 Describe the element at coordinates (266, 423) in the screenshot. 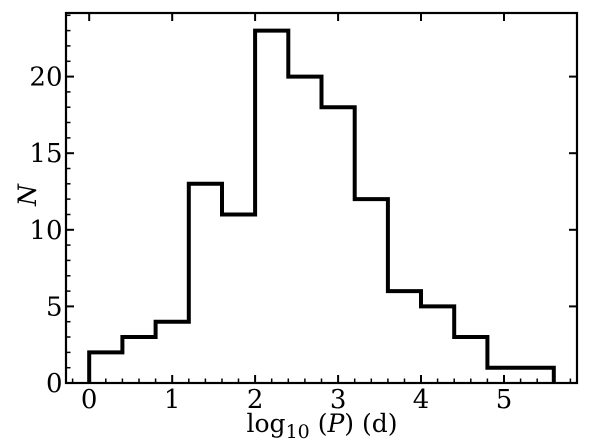

I see `x-label-prefix: log` at that location.